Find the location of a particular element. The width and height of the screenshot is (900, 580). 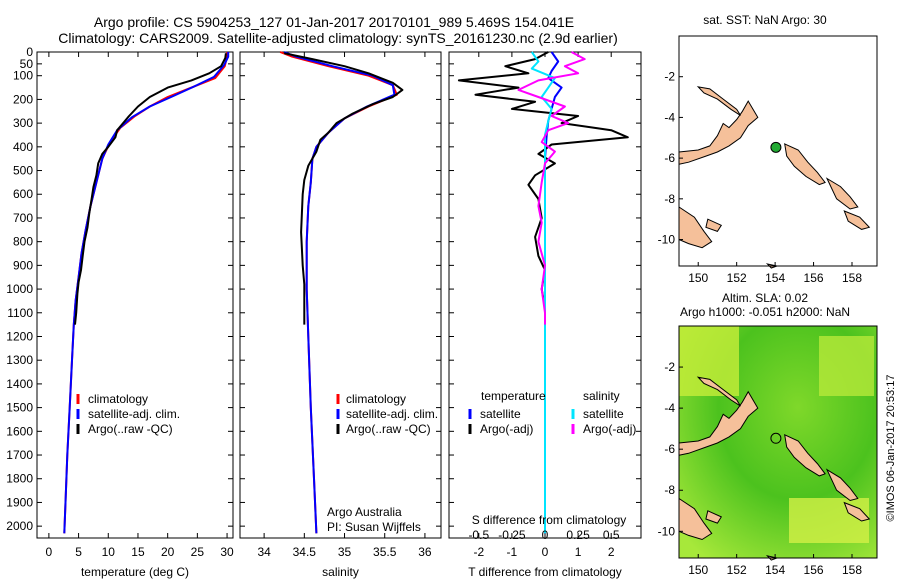

map-frame is located at coordinates (778, 151).